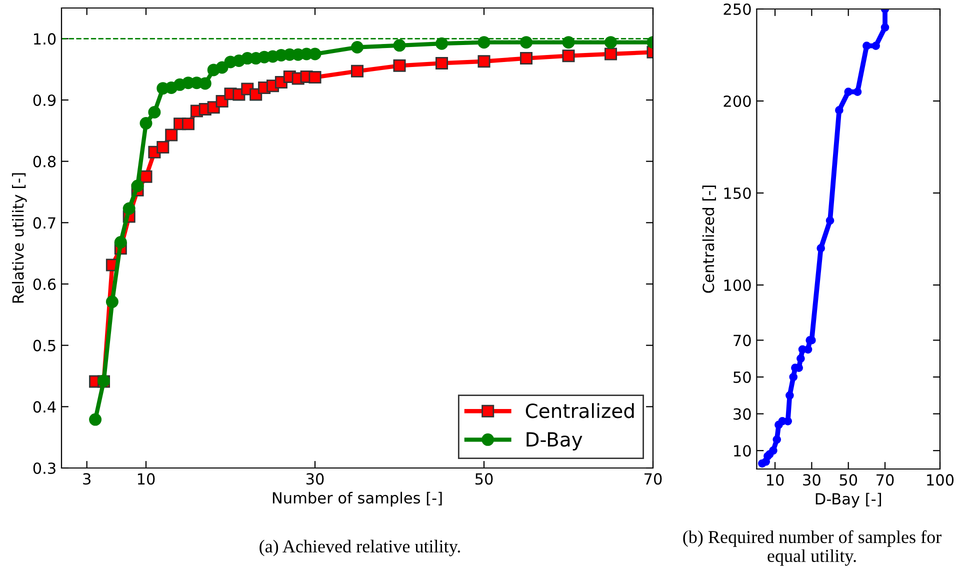  I want to click on y-tick-label: 50, so click(742, 377).